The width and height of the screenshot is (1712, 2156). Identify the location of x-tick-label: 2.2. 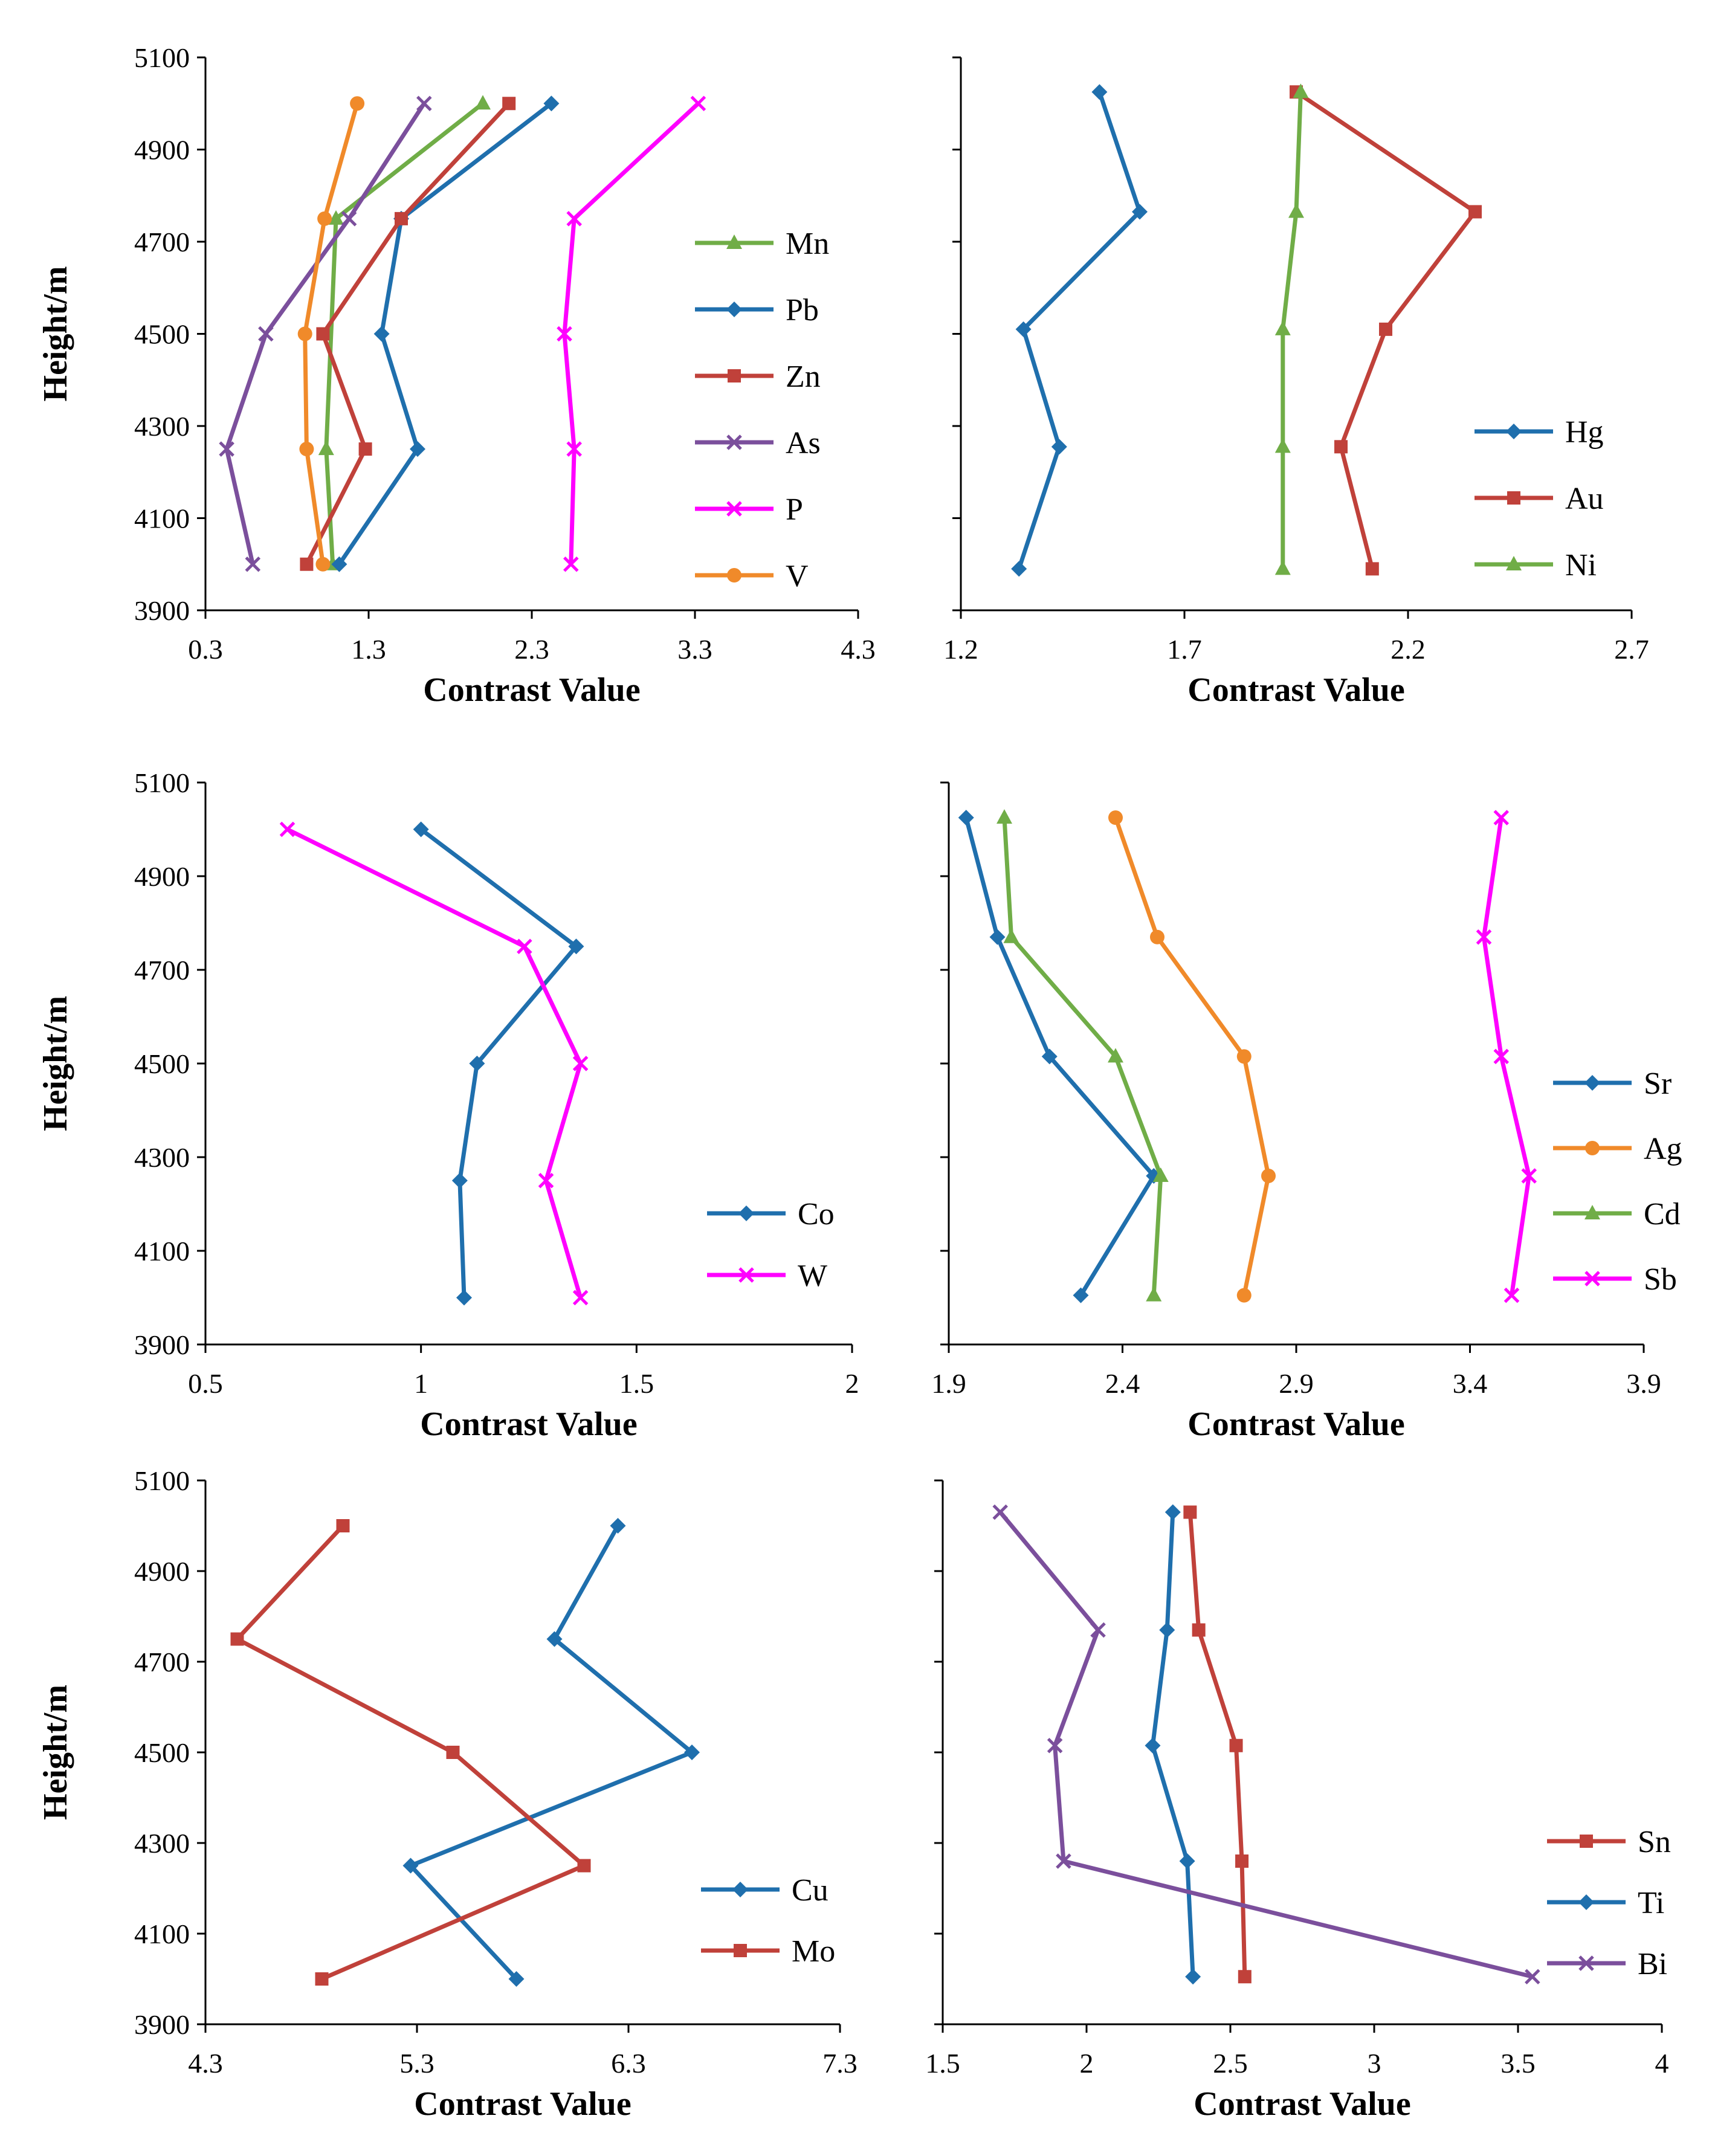
(1409, 650).